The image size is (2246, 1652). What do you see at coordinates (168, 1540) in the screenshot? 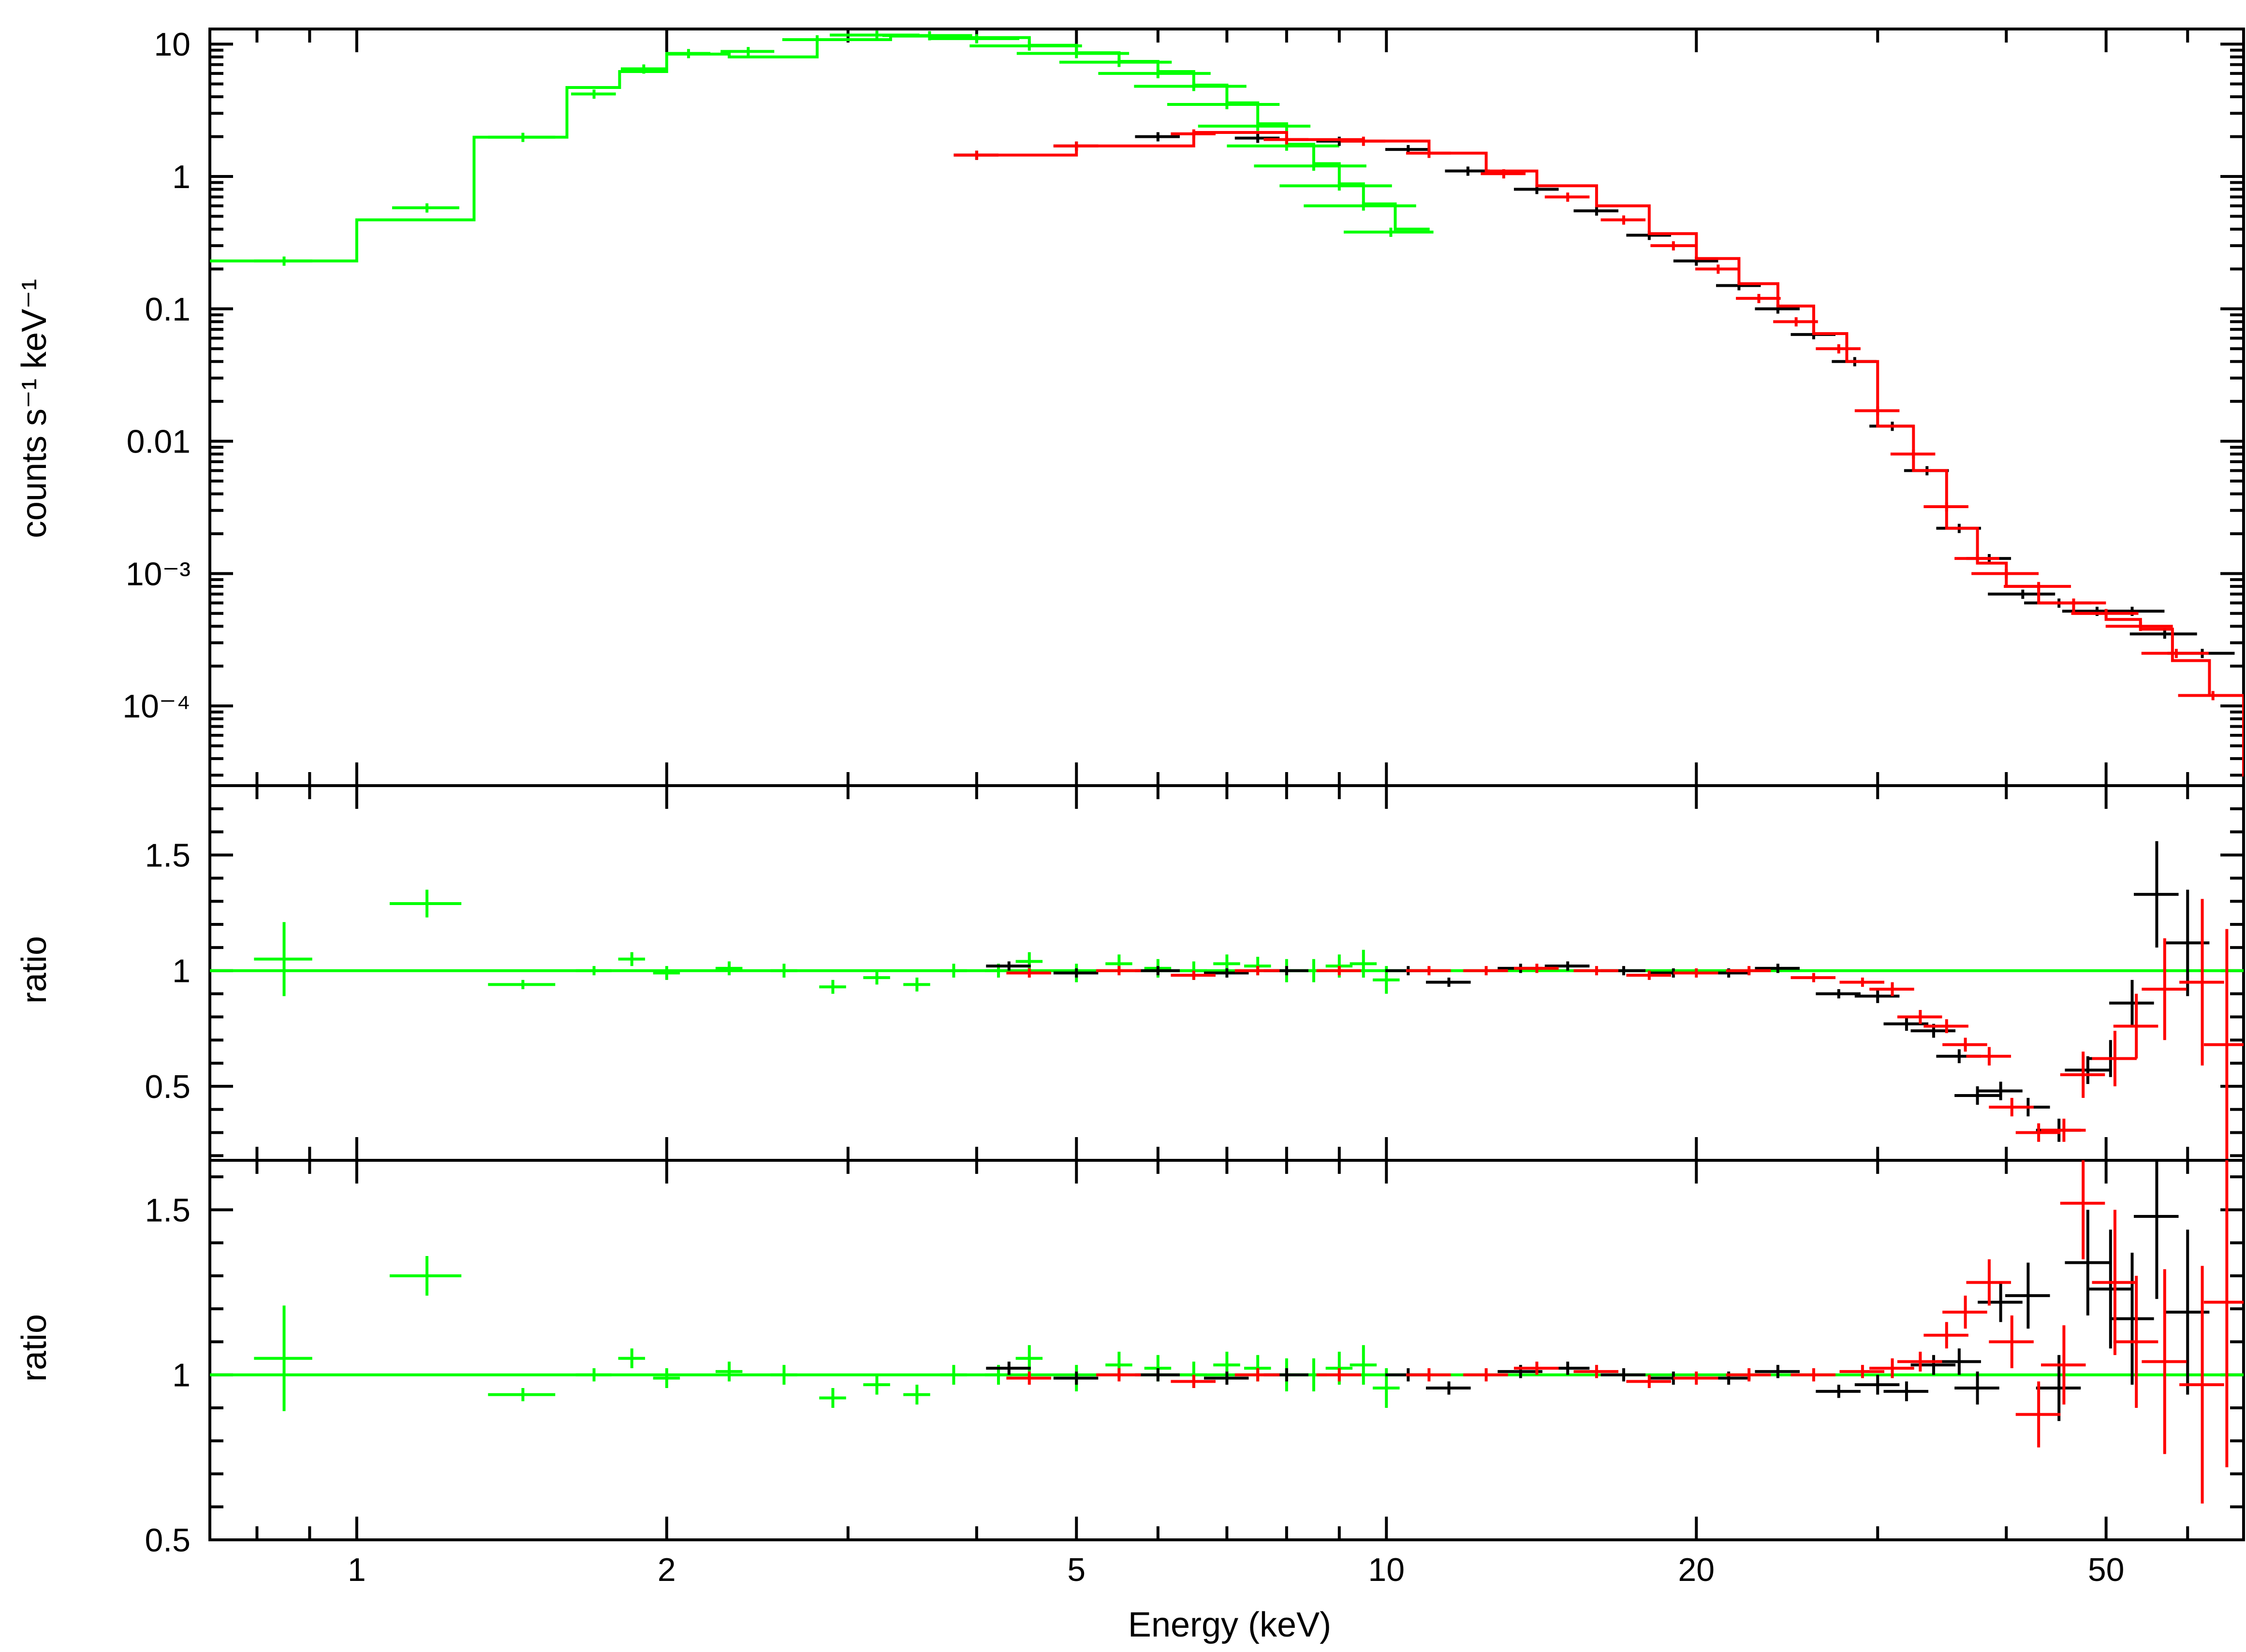
I see `y-tick-label: 0.5` at bounding box center [168, 1540].